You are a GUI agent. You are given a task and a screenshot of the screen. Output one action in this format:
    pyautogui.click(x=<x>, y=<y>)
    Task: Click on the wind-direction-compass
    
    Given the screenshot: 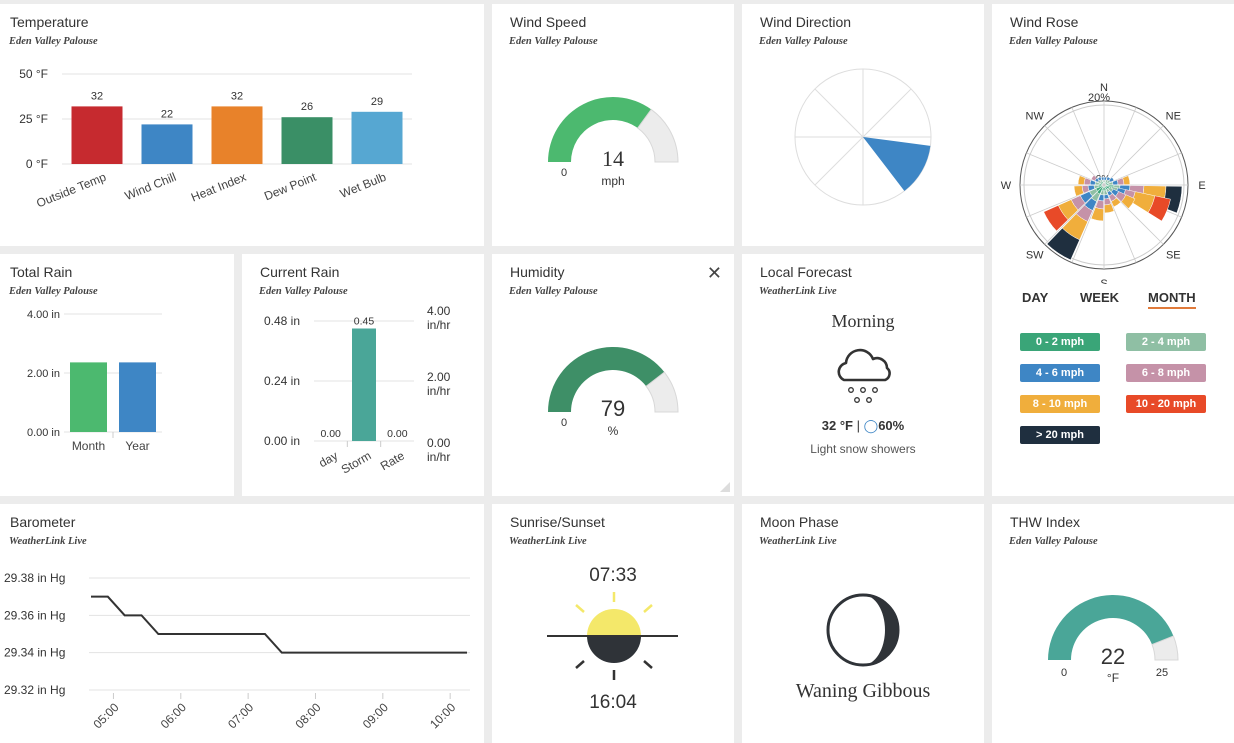 What is the action you would take?
    pyautogui.click(x=863, y=137)
    